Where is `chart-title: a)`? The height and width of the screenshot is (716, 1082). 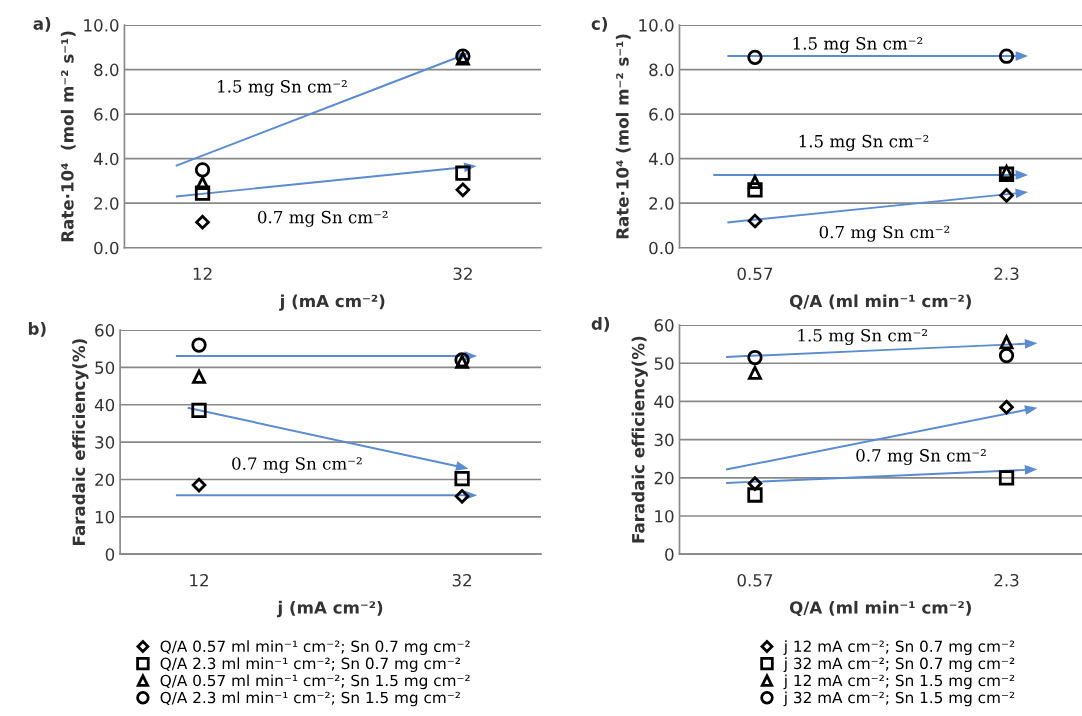 chart-title: a) is located at coordinates (42, 24).